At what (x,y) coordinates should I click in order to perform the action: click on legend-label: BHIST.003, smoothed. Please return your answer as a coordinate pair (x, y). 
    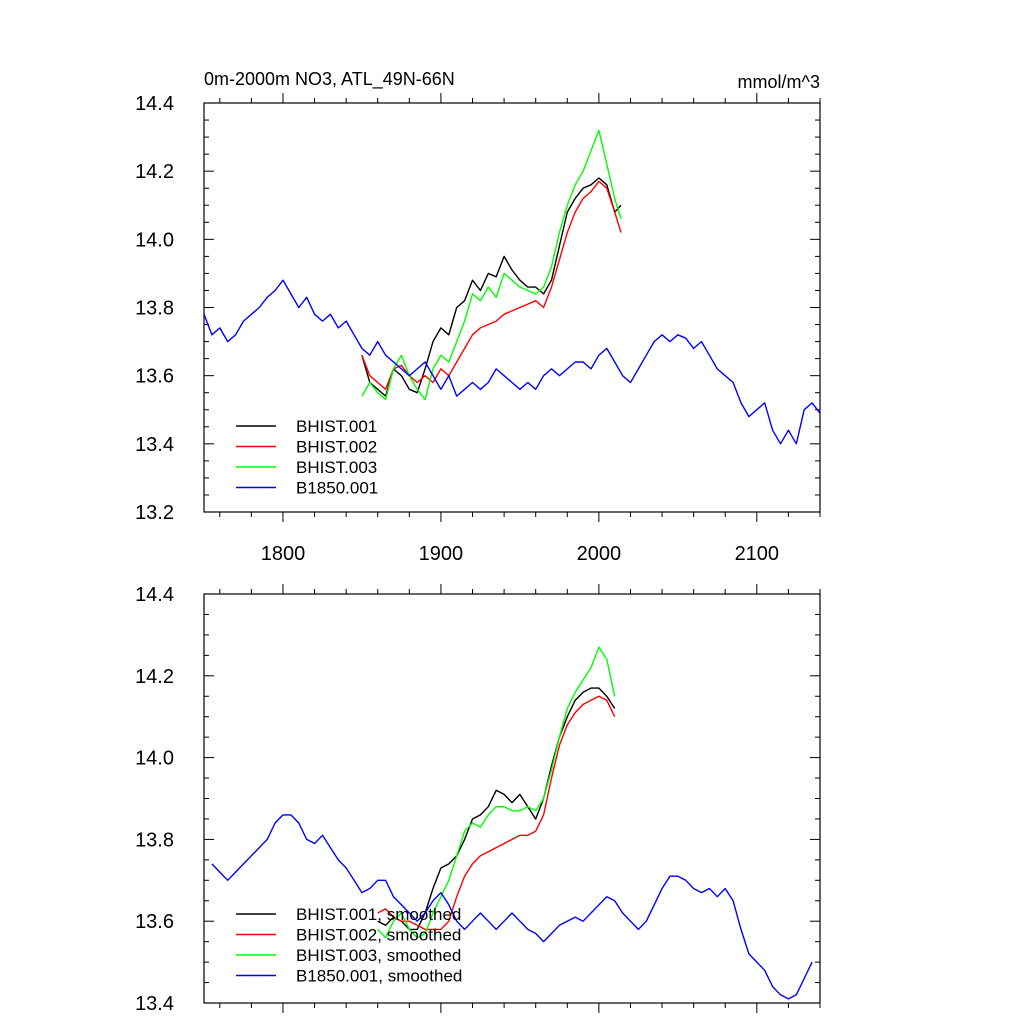
    Looking at the image, I should click on (378, 955).